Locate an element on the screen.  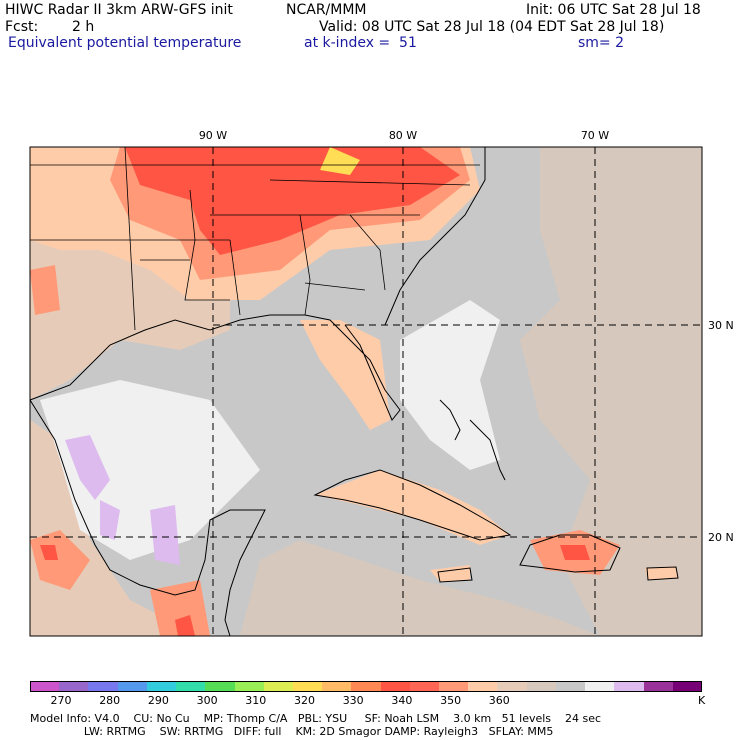
org-label: NCAR/MMM is located at coordinates (326, 10).